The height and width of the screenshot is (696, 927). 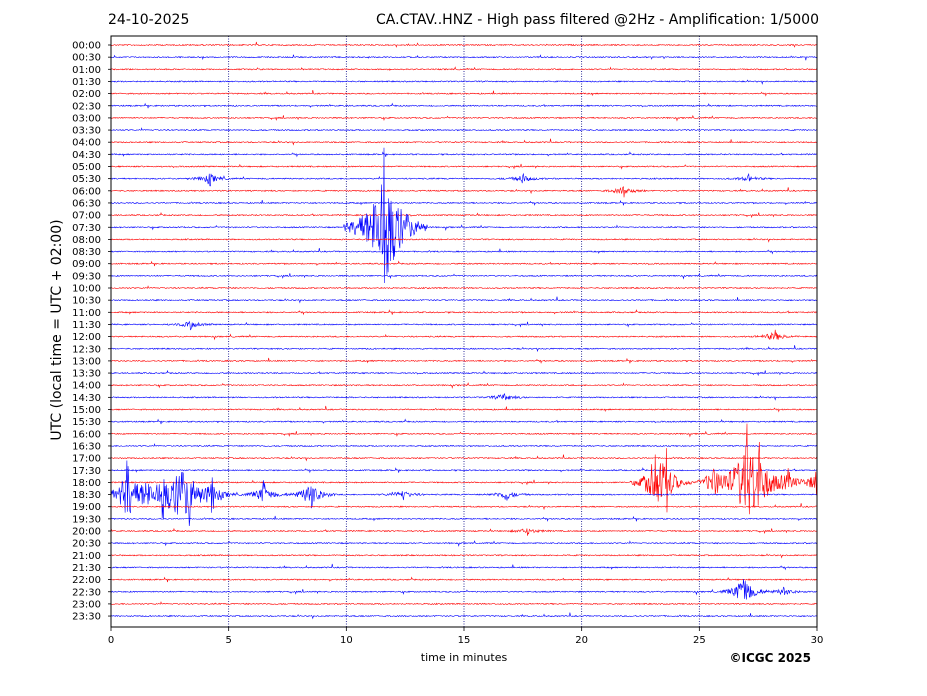 What do you see at coordinates (464, 518) in the screenshot?
I see `trace-1930` at bounding box center [464, 518].